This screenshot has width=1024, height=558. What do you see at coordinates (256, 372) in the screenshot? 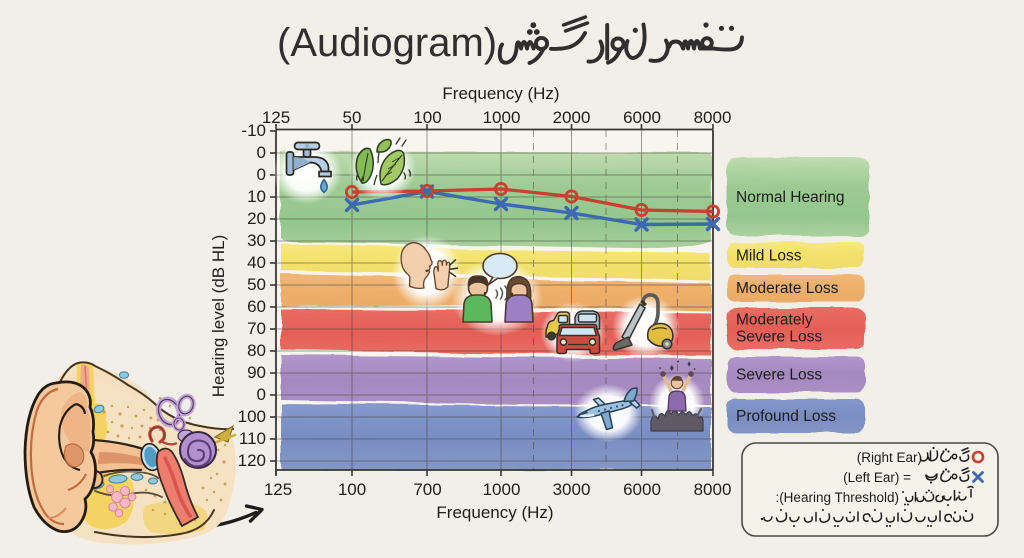
I see `svg-text: 90` at bounding box center [256, 372].